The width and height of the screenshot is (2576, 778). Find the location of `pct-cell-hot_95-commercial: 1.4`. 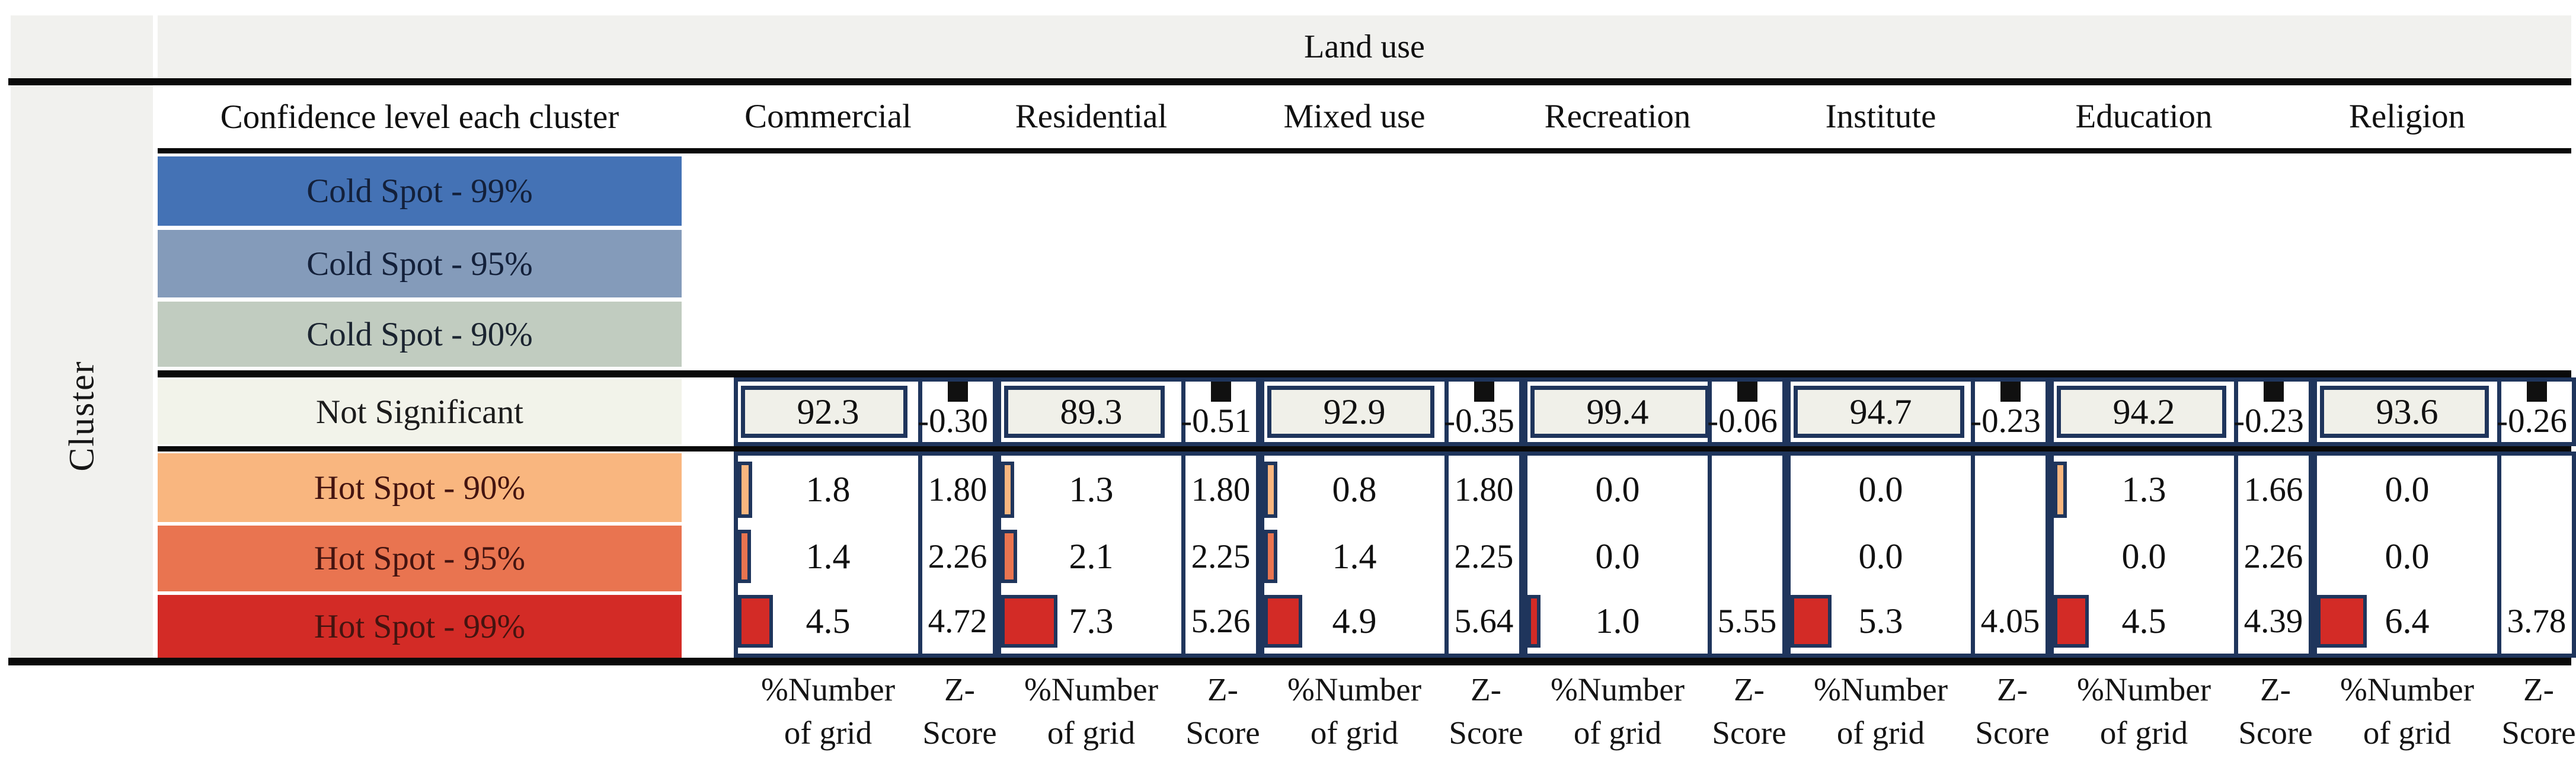

pct-cell-hot_95-commercial: 1.4 is located at coordinates (828, 556).